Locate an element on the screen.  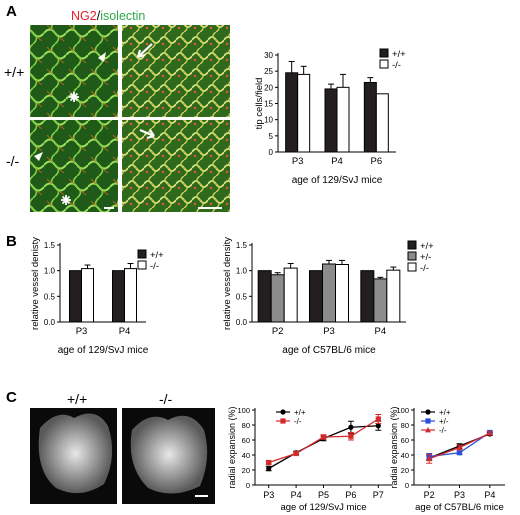
y-tick-label: 100 is located at coordinates (243, 410).